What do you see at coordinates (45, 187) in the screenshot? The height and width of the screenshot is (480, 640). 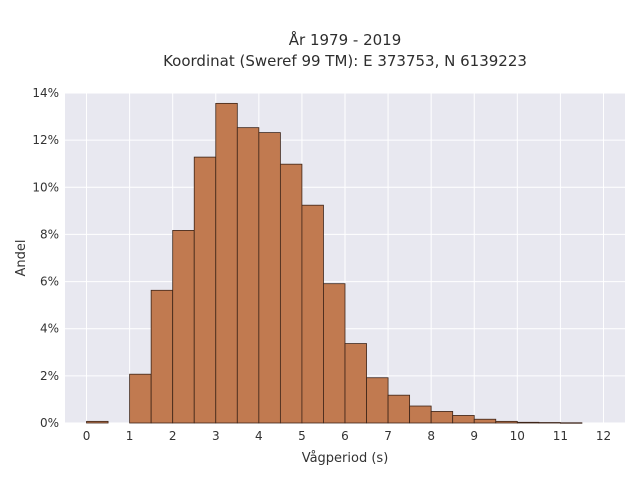 I see `y-tick-label: 10%` at bounding box center [45, 187].